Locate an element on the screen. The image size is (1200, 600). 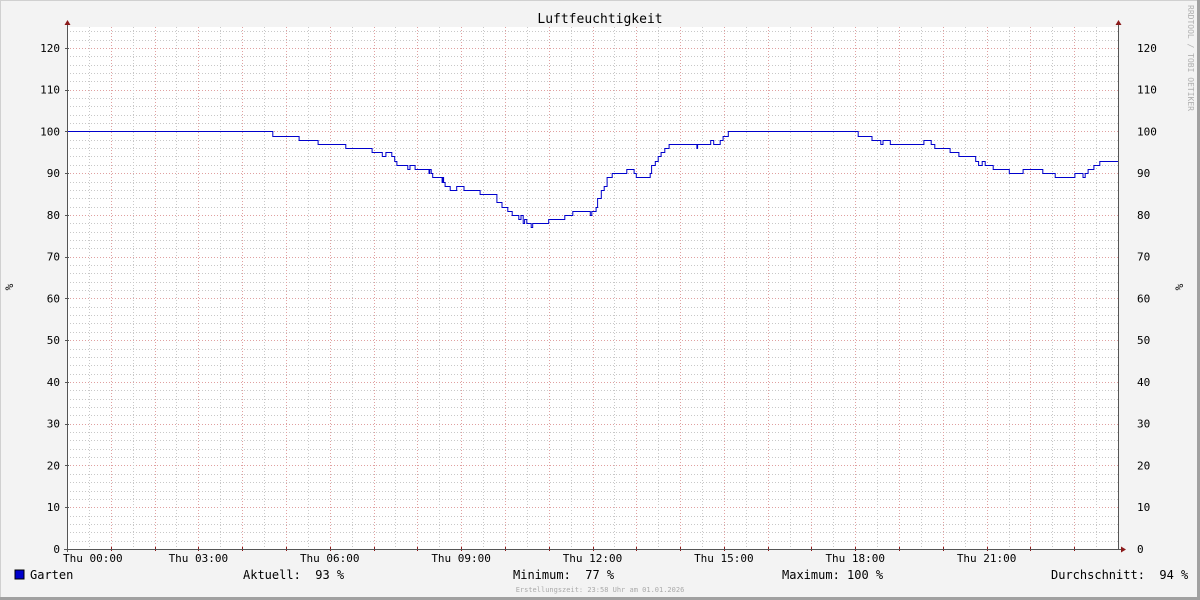
x-tick-label: Thu 06:00 is located at coordinates (330, 558).